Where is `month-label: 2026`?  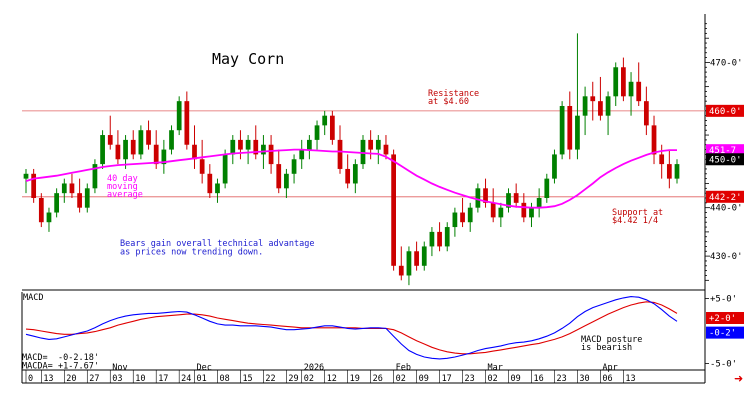
month-label: 2026 is located at coordinates (314, 368).